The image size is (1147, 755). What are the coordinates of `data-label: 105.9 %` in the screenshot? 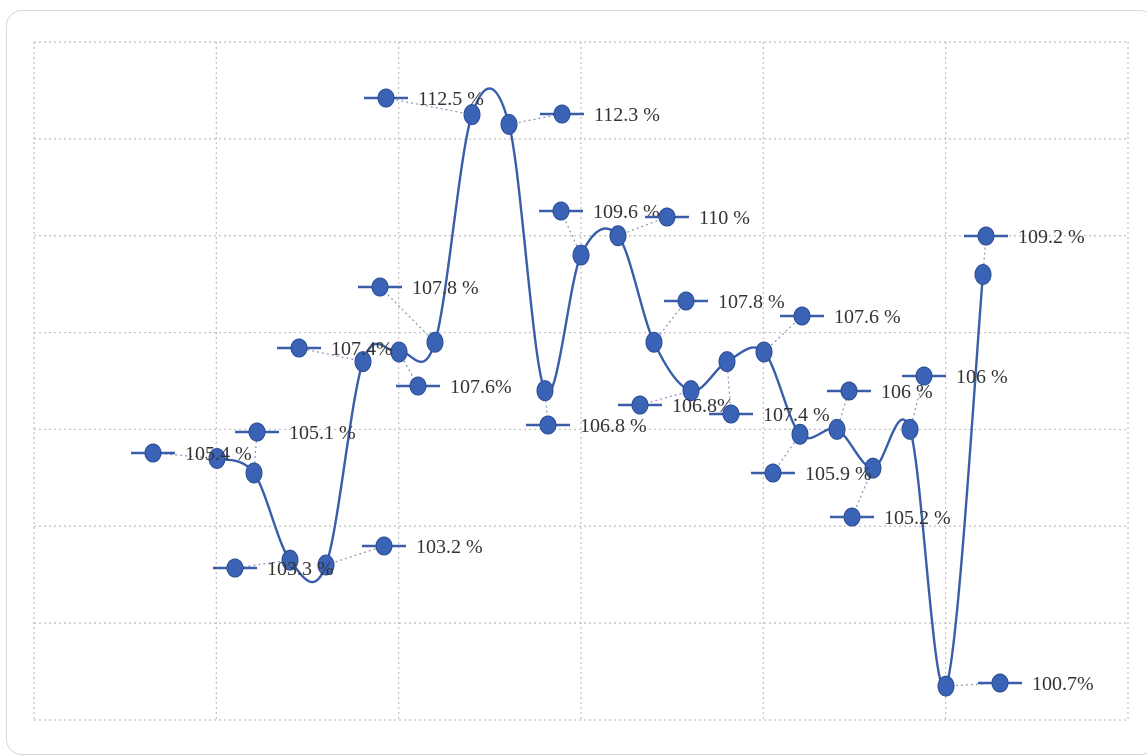 It's located at (838, 474).